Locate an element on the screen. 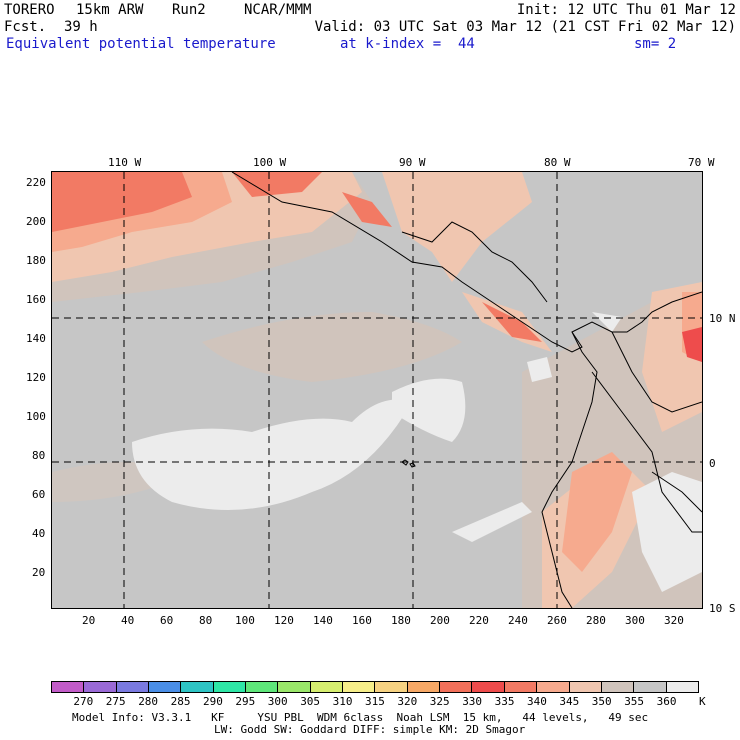 This screenshot has height=740, width=740. lon-label-70w: 70 W is located at coordinates (701, 162).